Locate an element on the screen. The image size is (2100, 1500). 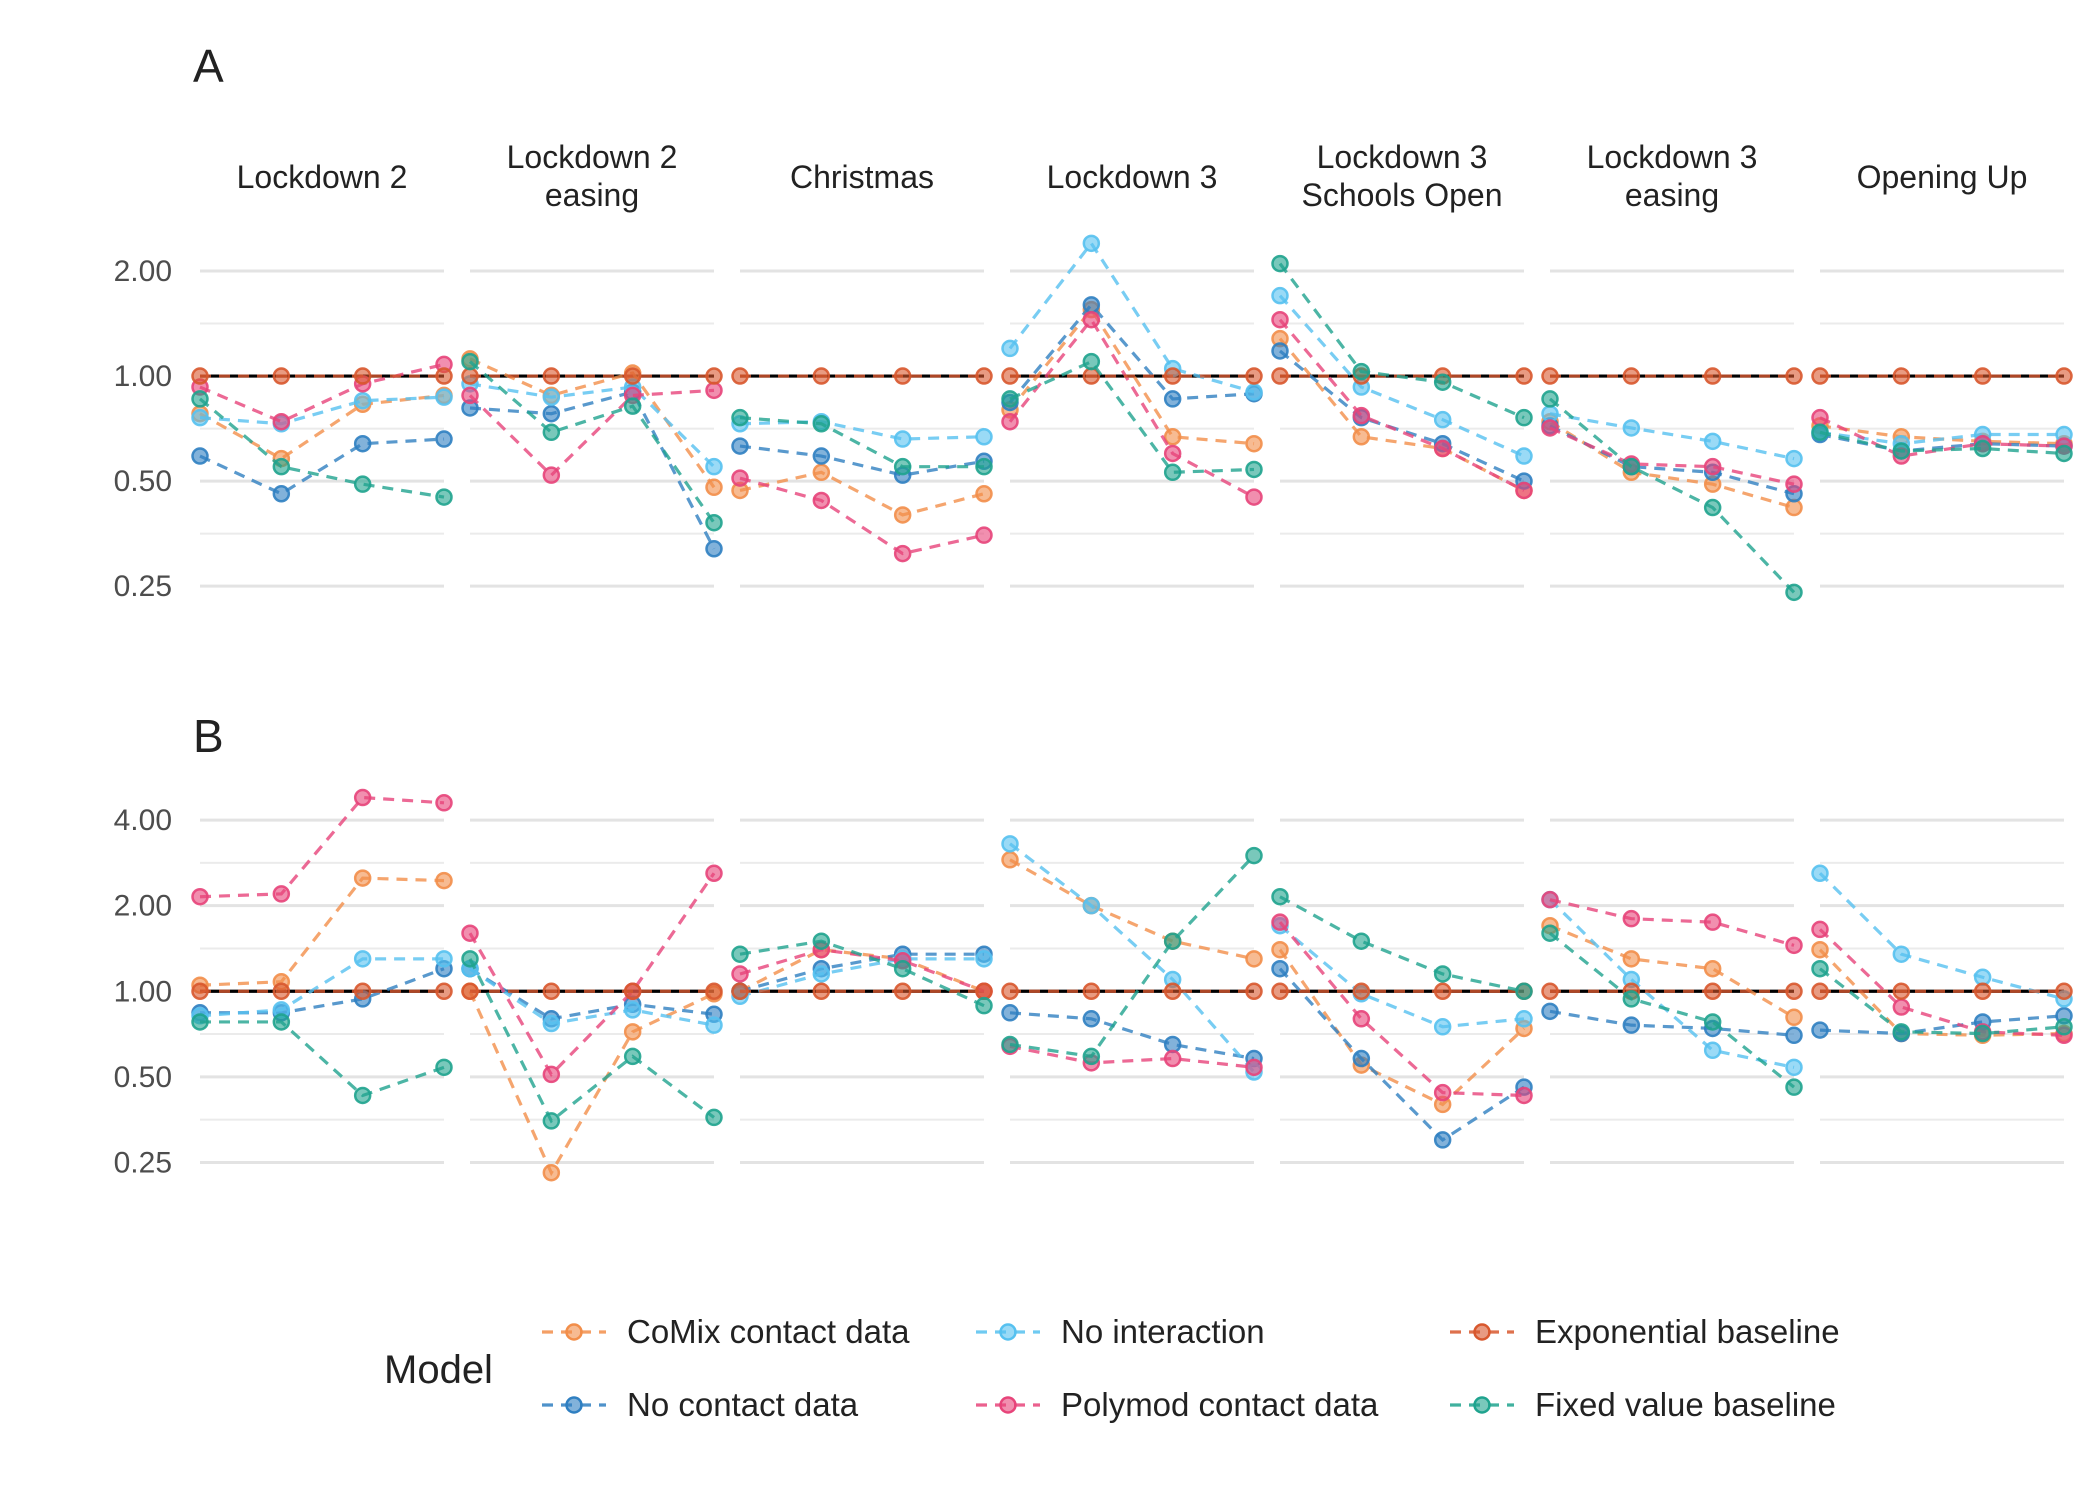
series-line-fixed-value-baseline-f6 is located at coordinates (1672, 495).